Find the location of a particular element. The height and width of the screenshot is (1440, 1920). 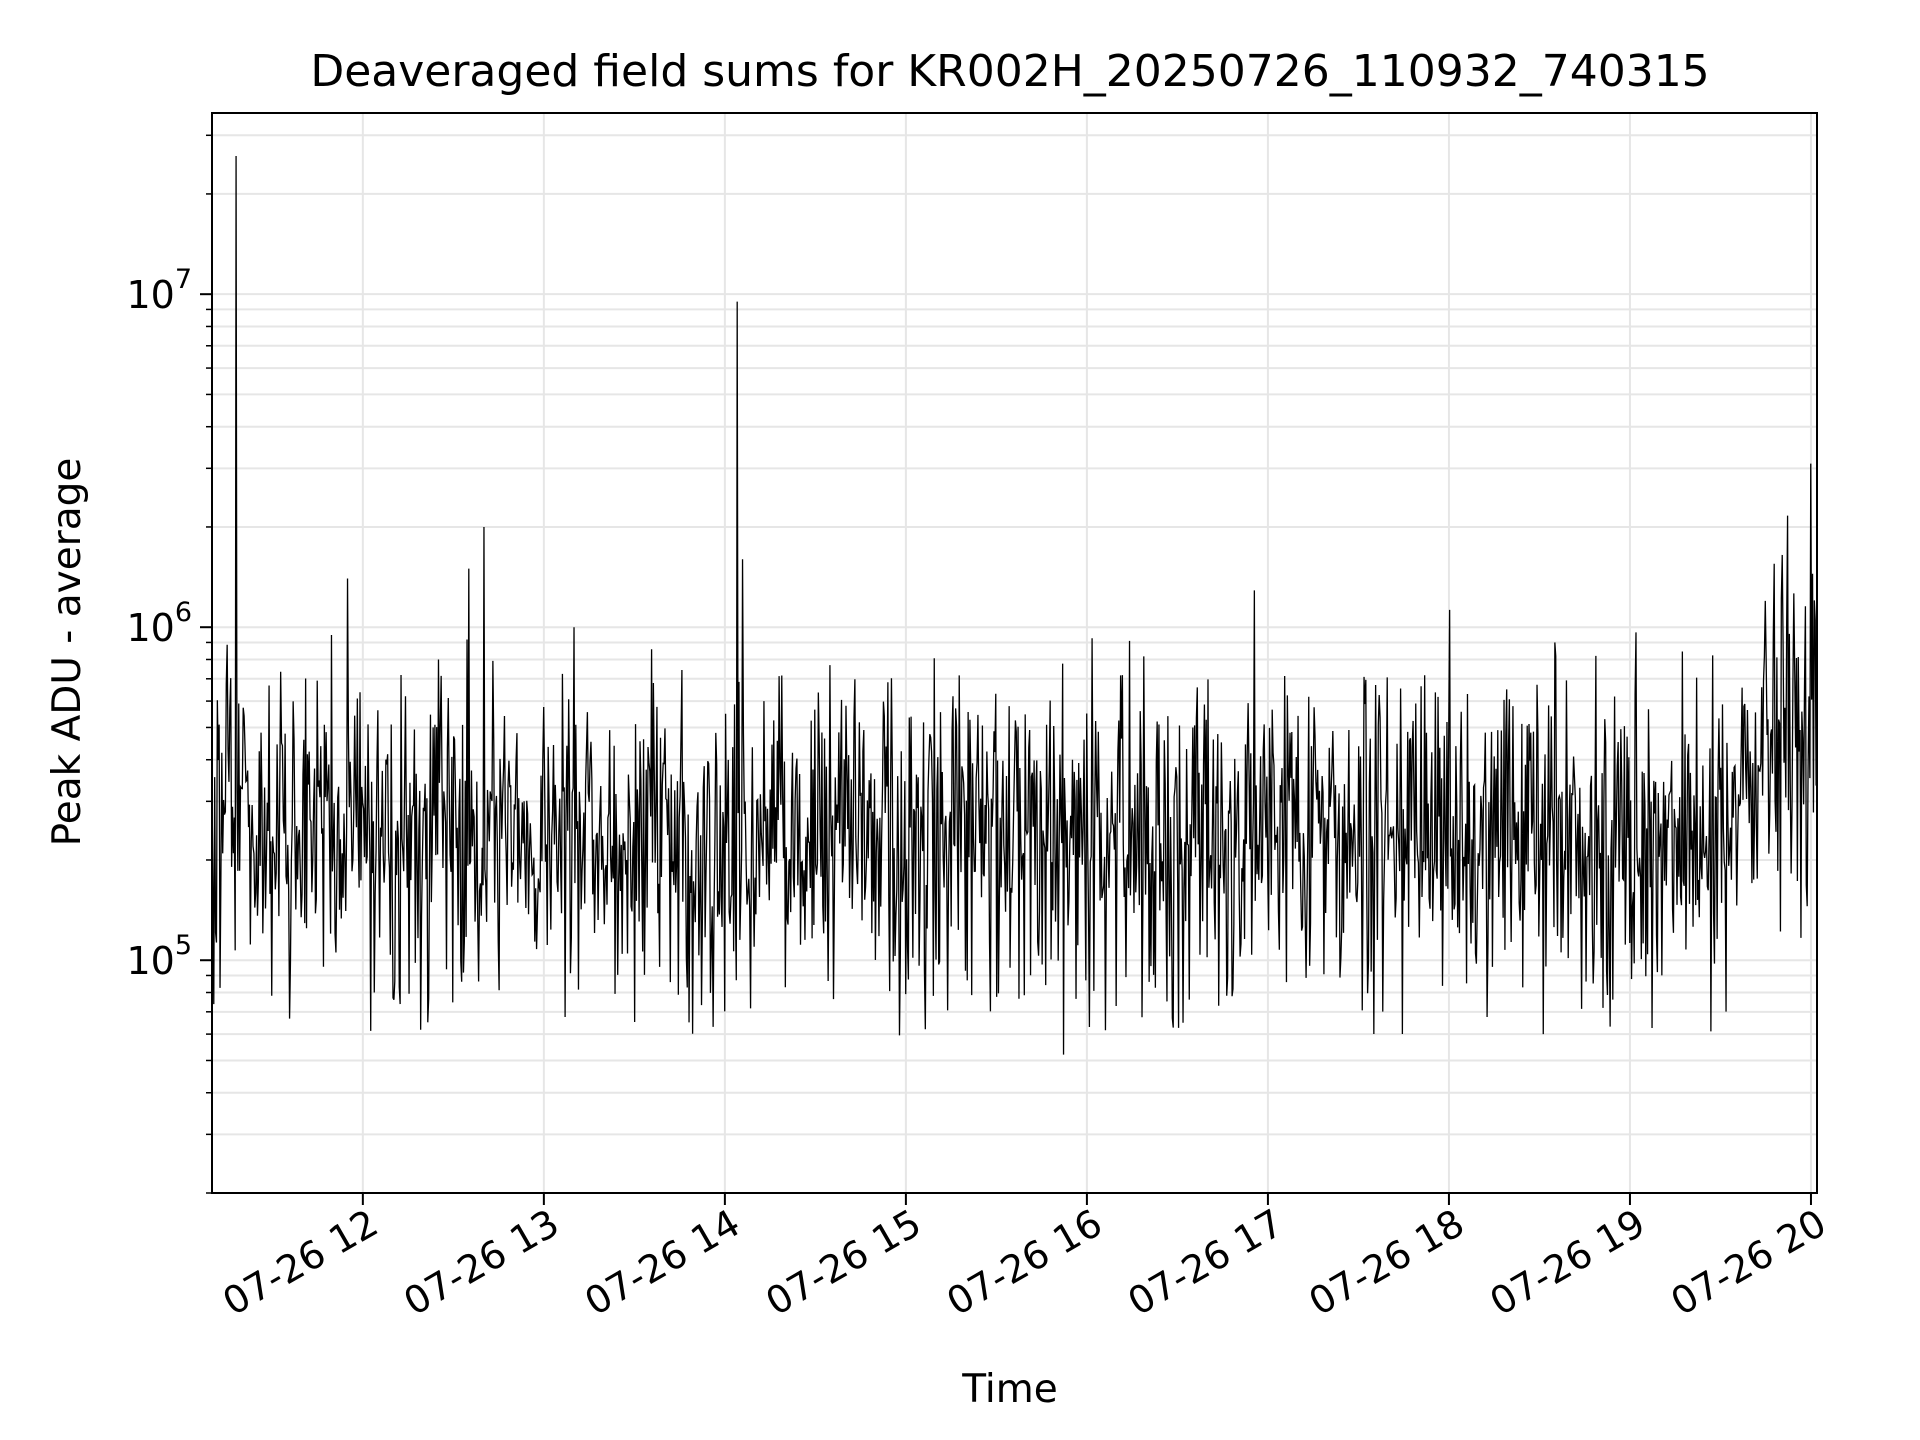

y-tick-label: 10⁶ is located at coordinates (159, 623).